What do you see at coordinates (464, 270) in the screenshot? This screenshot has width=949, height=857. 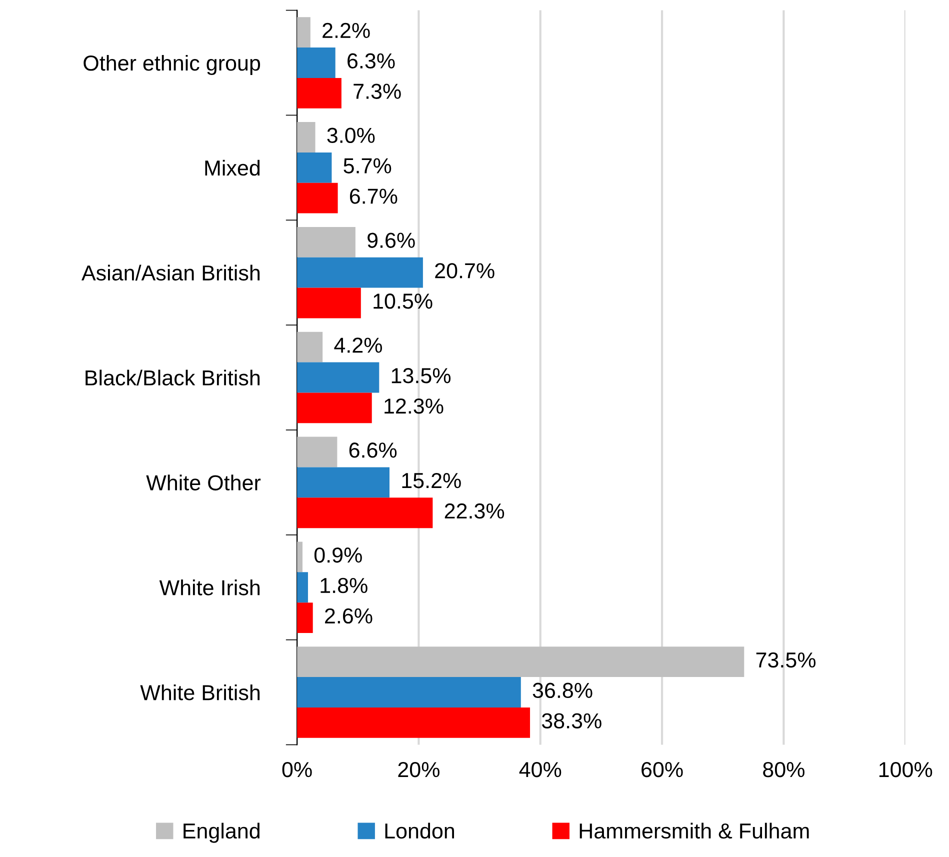 I see `data-label: 20.7%` at bounding box center [464, 270].